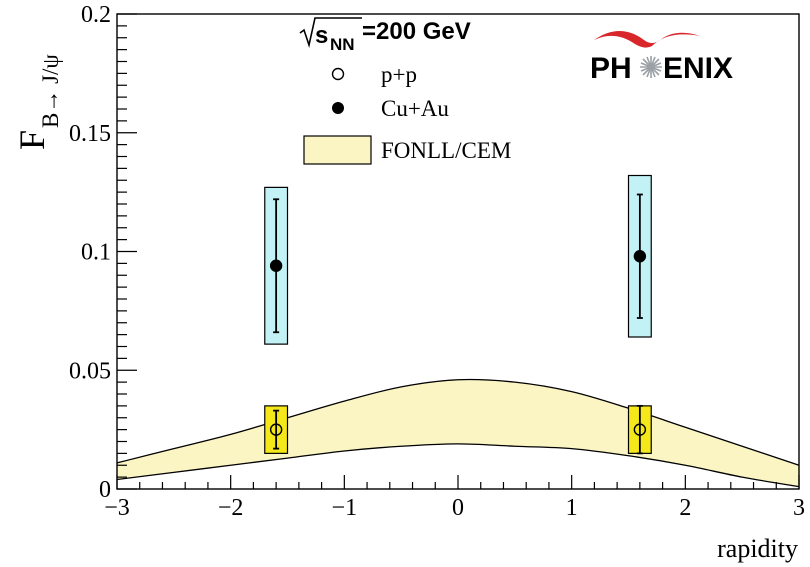 This screenshot has height=567, width=810. I want to click on y-axis-title: F B→ J/ψ, so click(37, 102).